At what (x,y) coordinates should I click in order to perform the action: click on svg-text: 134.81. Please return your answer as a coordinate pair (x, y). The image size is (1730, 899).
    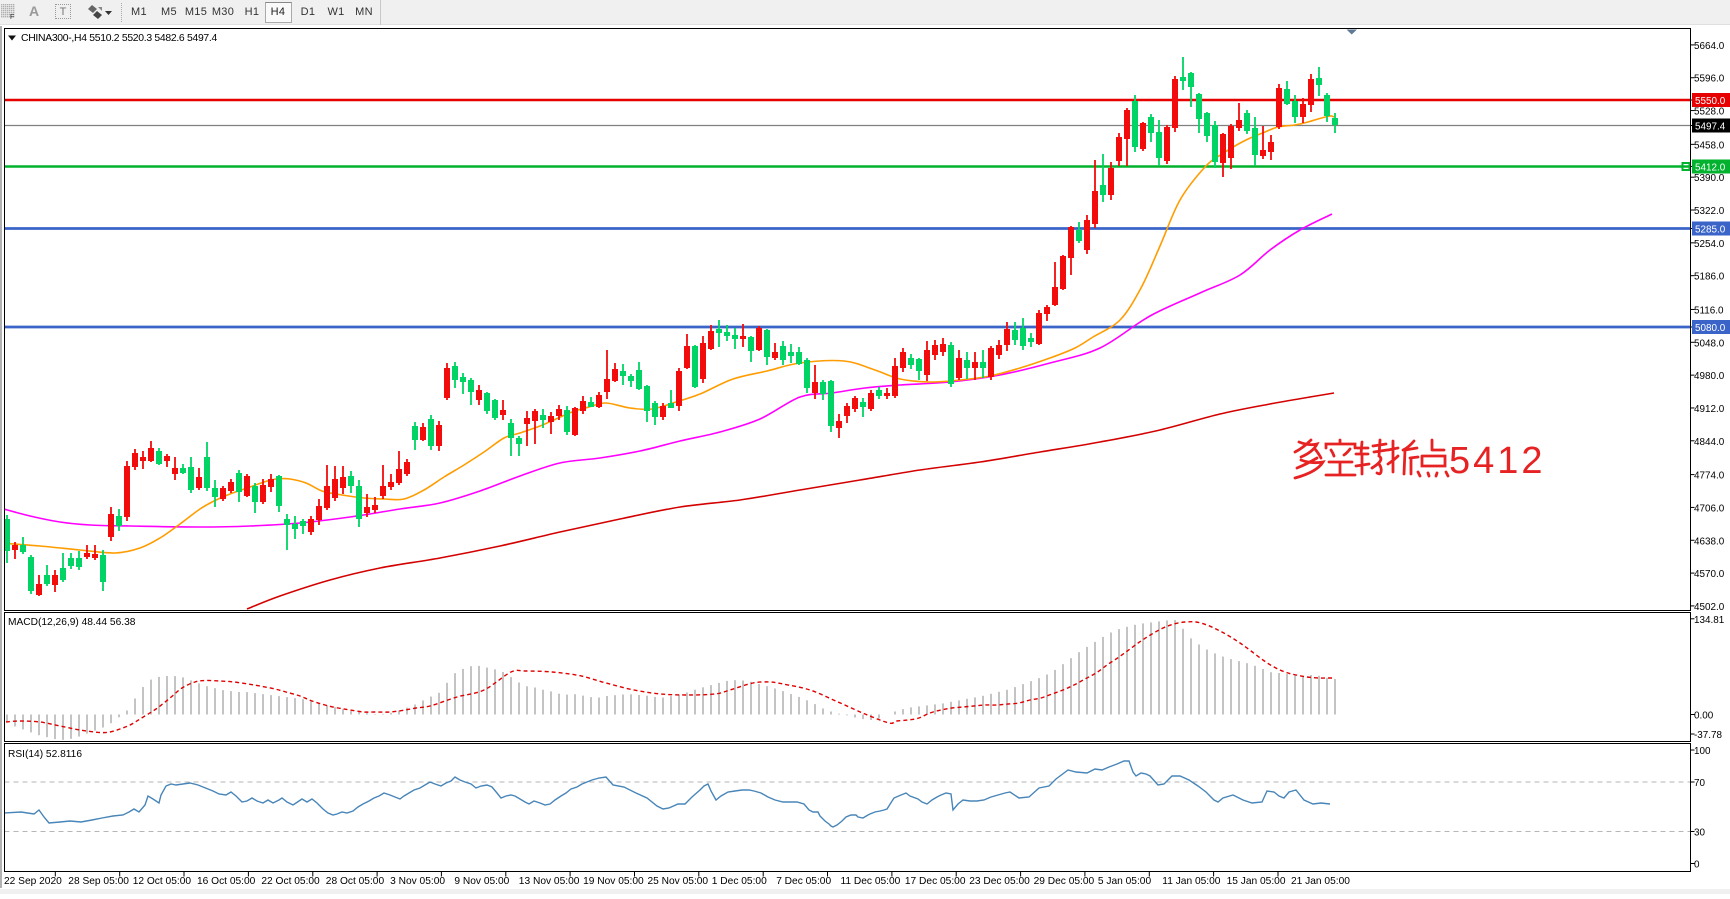
    Looking at the image, I should click on (1709, 620).